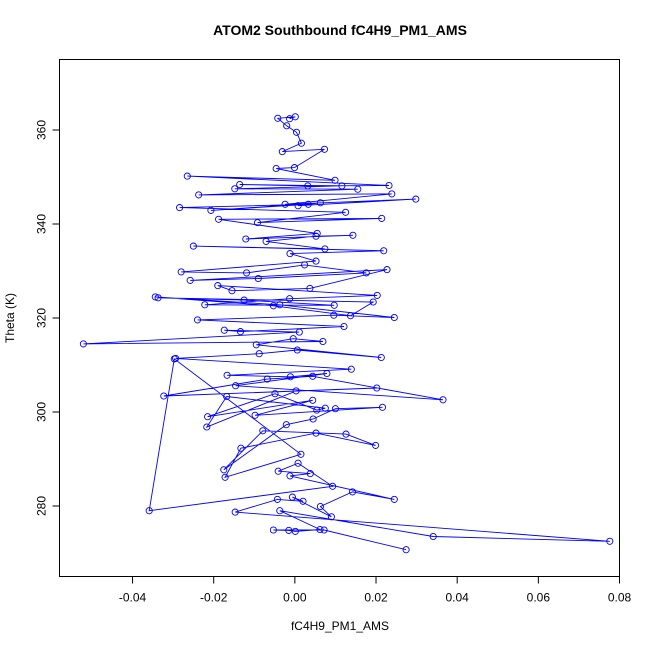 Image resolution: width=650 pixels, height=650 pixels. What do you see at coordinates (10, 318) in the screenshot?
I see `y-axis-label: Theta (K)` at bounding box center [10, 318].